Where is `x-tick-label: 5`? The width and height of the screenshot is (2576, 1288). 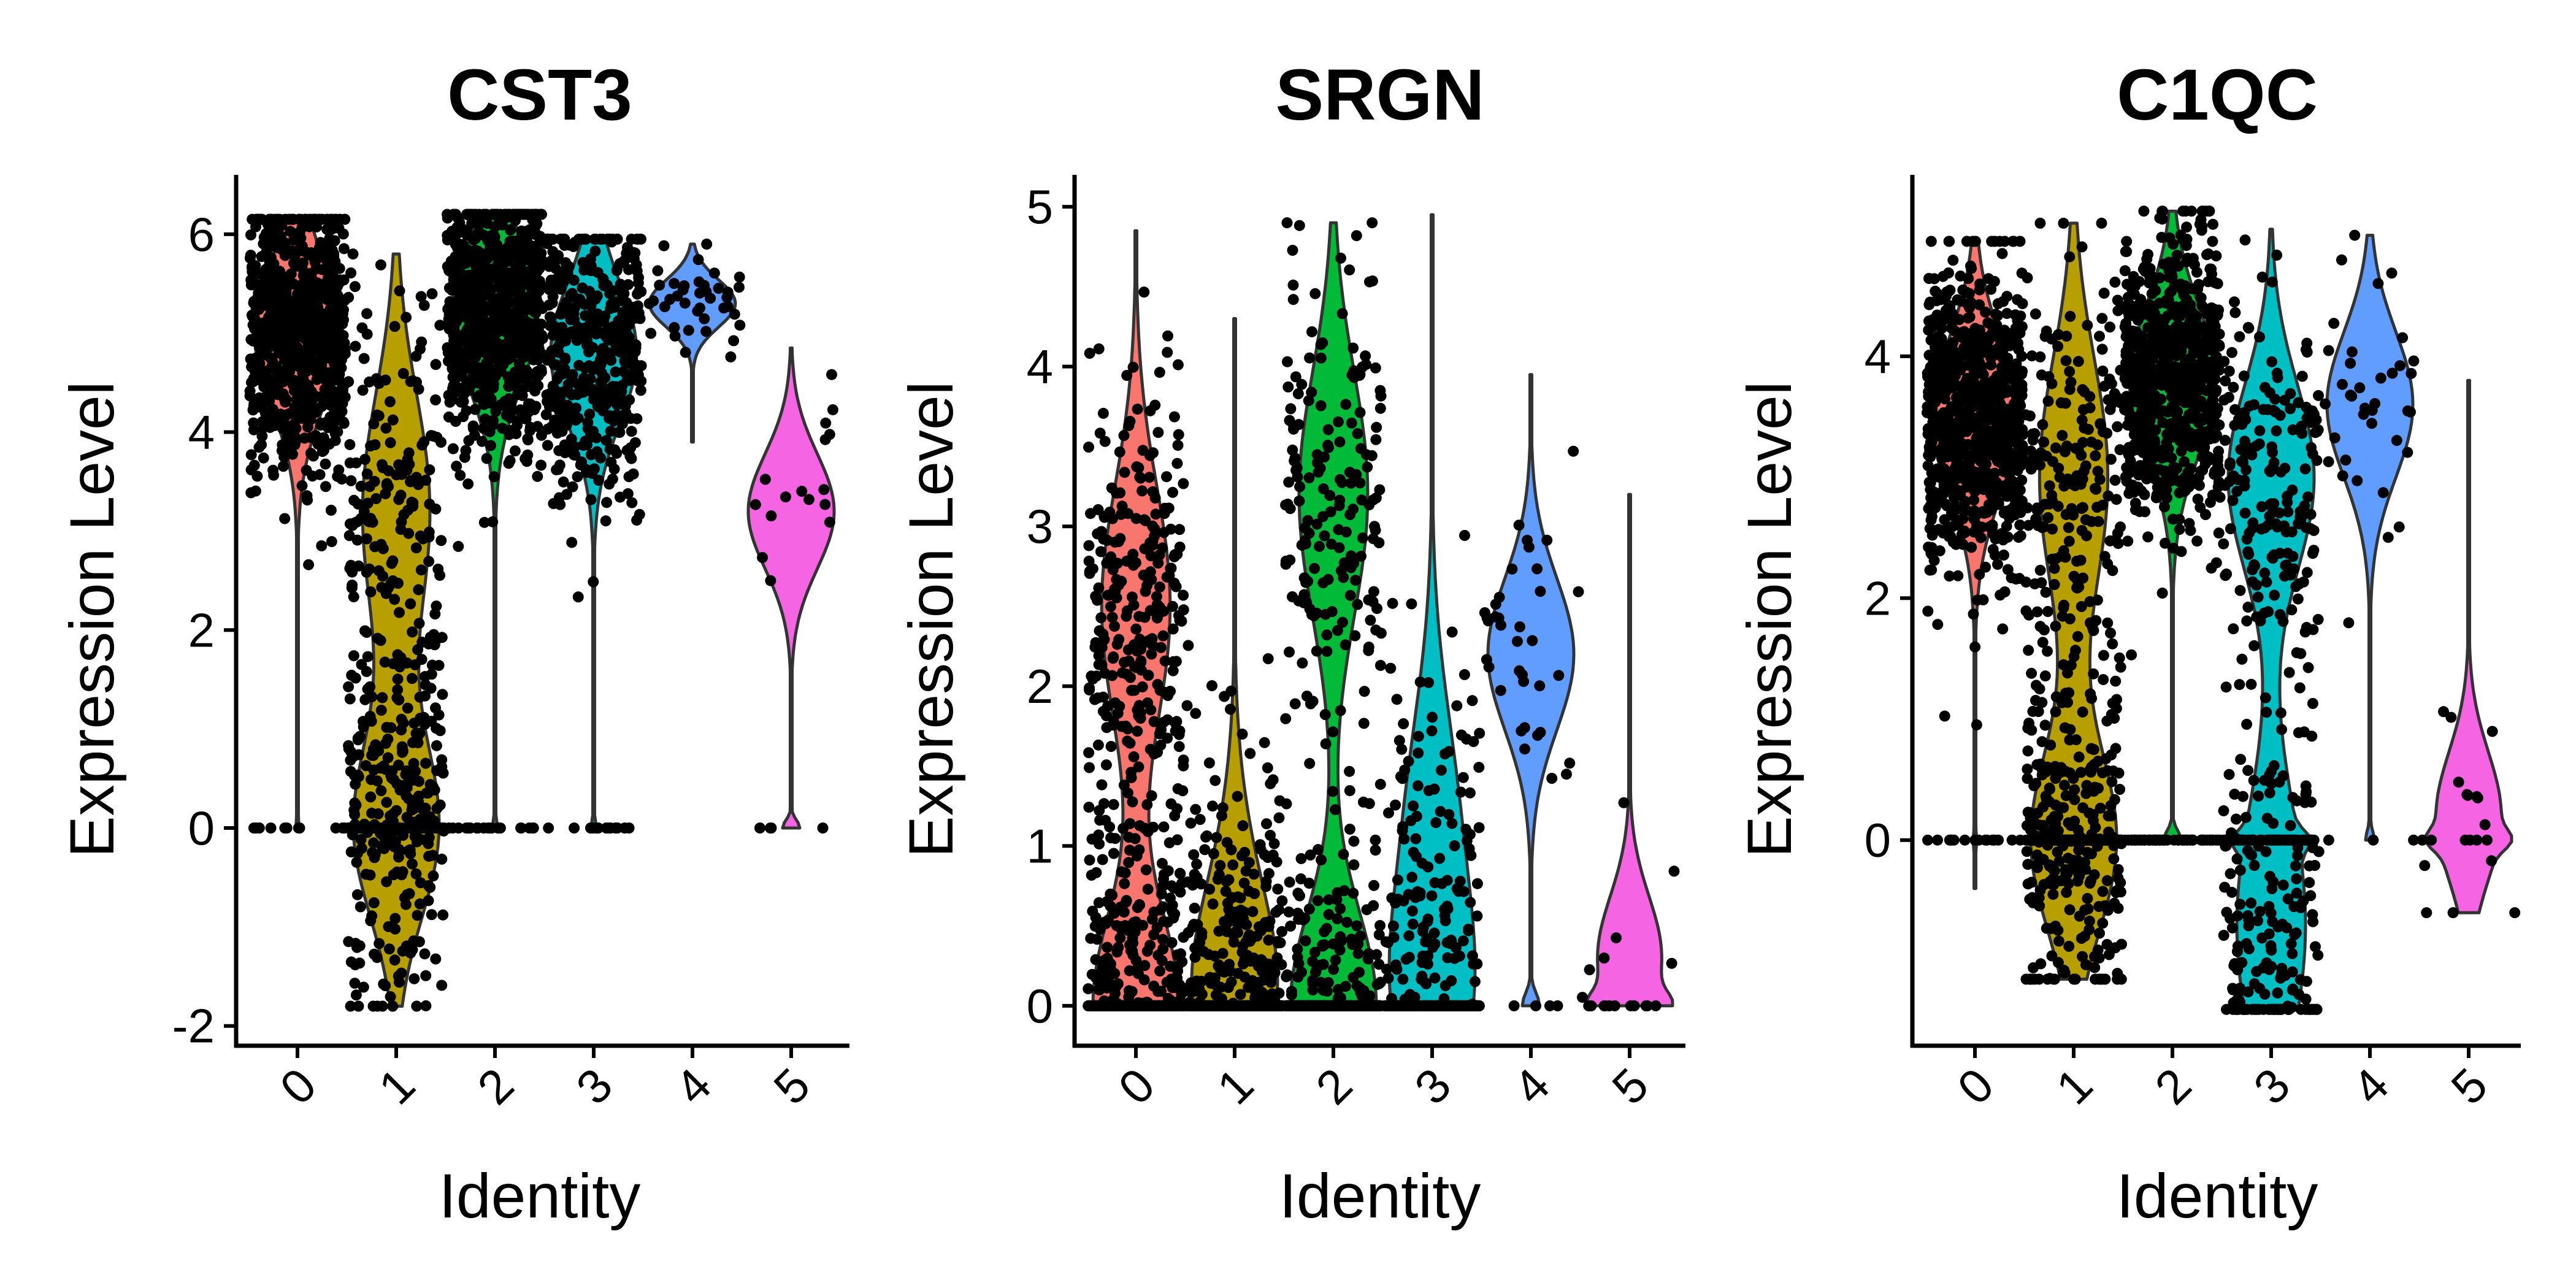 x-tick-label: 5 is located at coordinates (791, 1085).